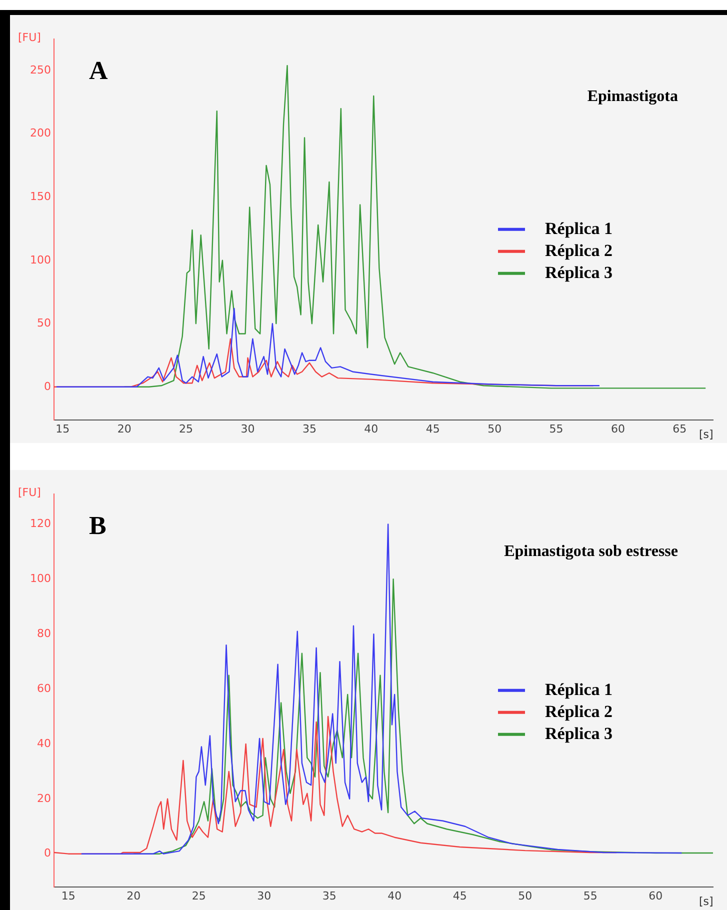 Image resolution: width=727 pixels, height=910 pixels. What do you see at coordinates (97, 525) in the screenshot?
I see `text: B` at bounding box center [97, 525].